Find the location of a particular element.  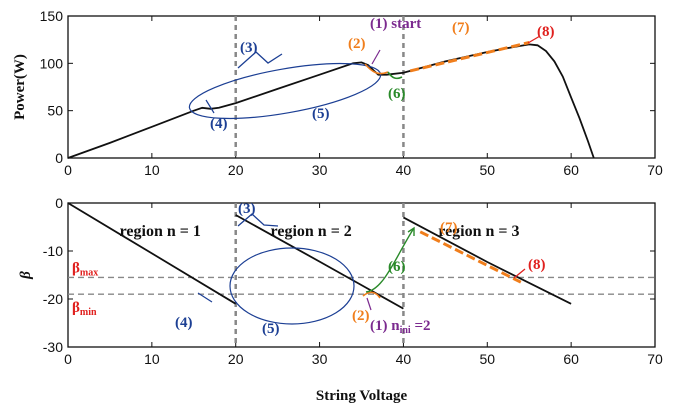

power-xtick-label: 50 is located at coordinates (487, 170).